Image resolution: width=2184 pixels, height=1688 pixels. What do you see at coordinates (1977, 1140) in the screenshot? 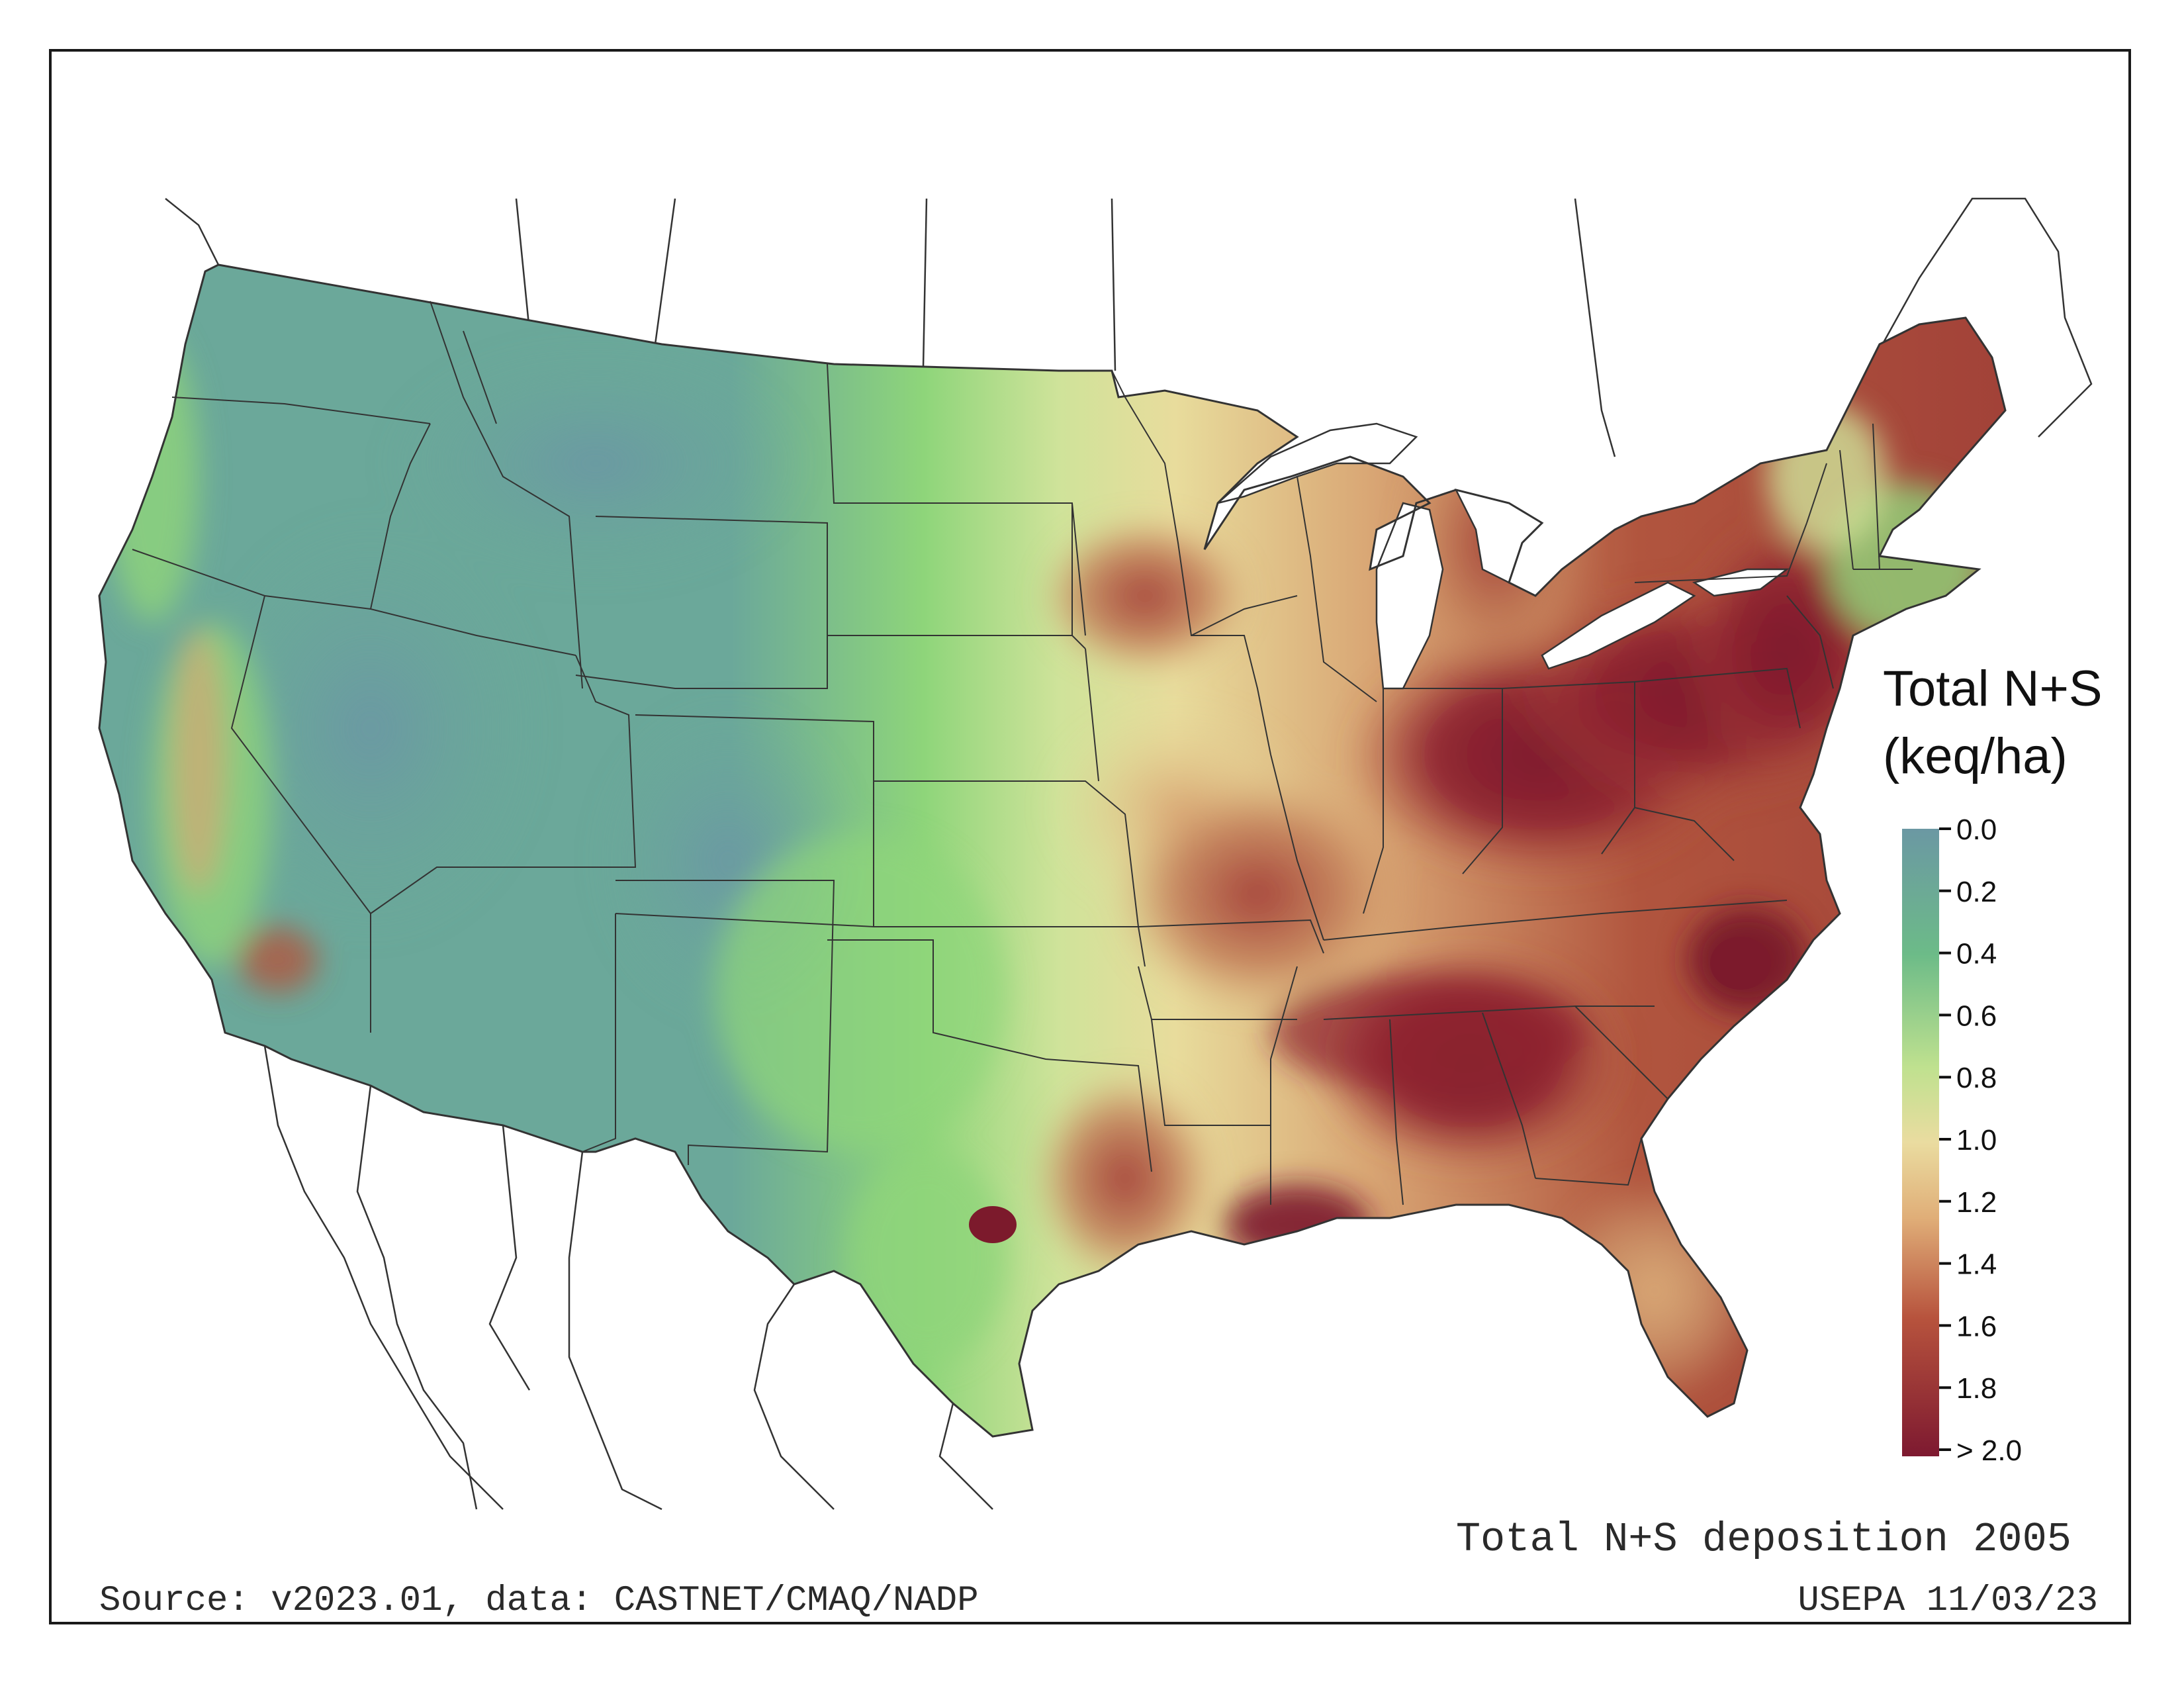
I see `legend-tick-label: 1.0` at bounding box center [1977, 1140].